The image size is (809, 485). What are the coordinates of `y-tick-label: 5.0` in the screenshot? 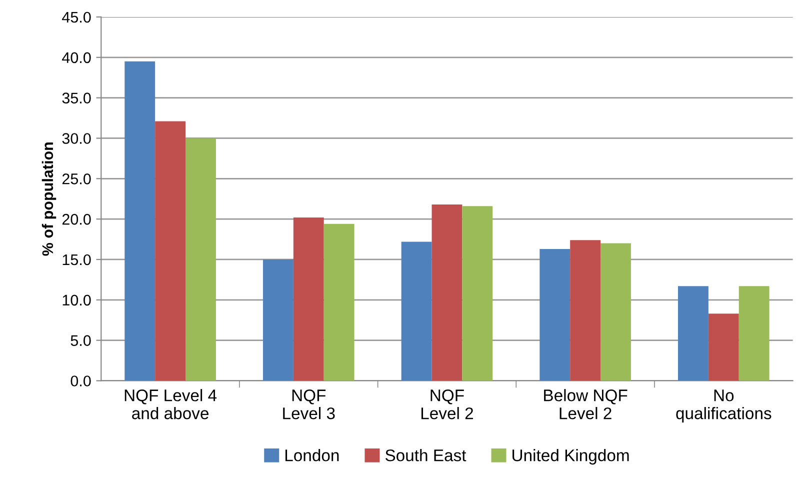 It's located at (80, 340).